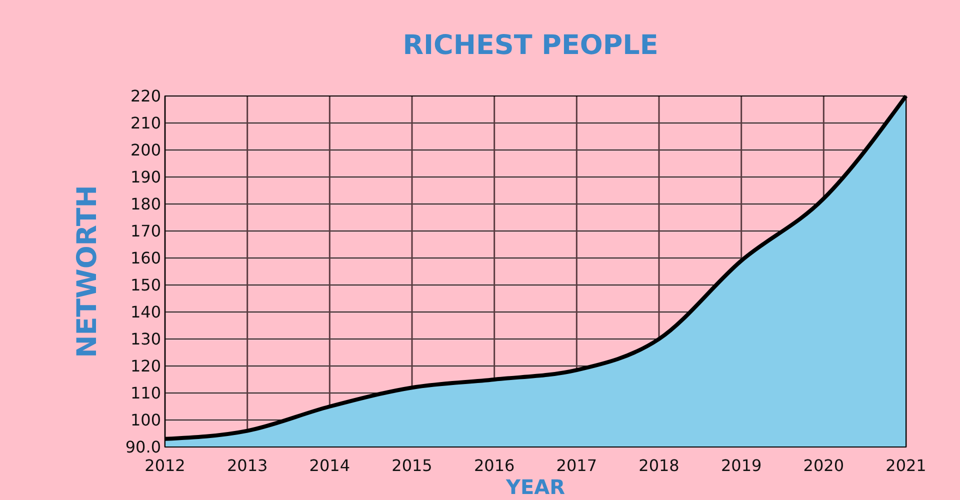 This screenshot has width=960, height=500. I want to click on x-tick-label: 2013, so click(247, 465).